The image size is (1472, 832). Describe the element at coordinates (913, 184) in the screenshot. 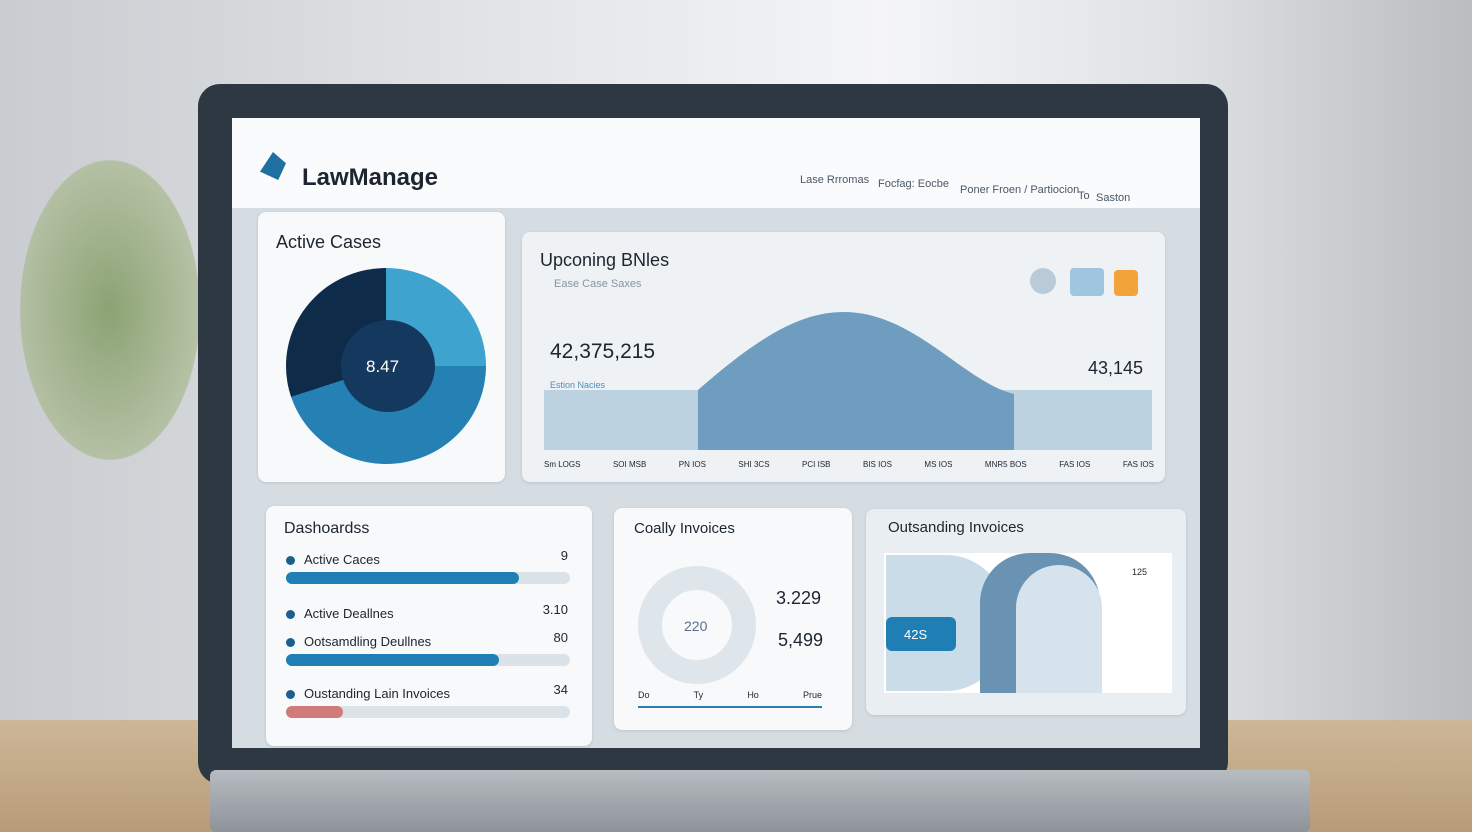

I see `nav-link: Focfag: Eocbe` at that location.